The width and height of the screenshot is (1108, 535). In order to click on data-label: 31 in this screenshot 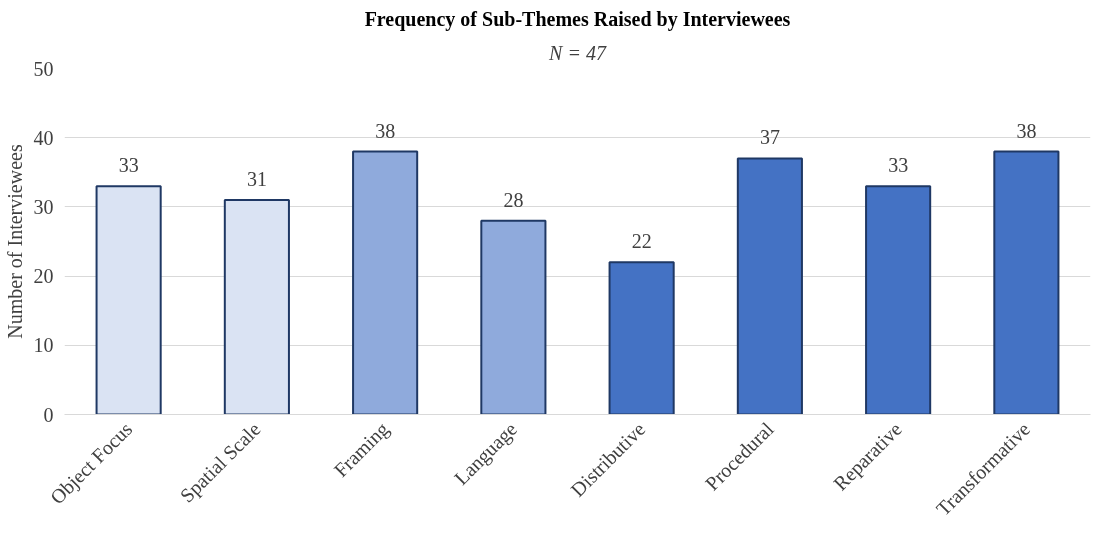, I will do `click(256, 178)`.